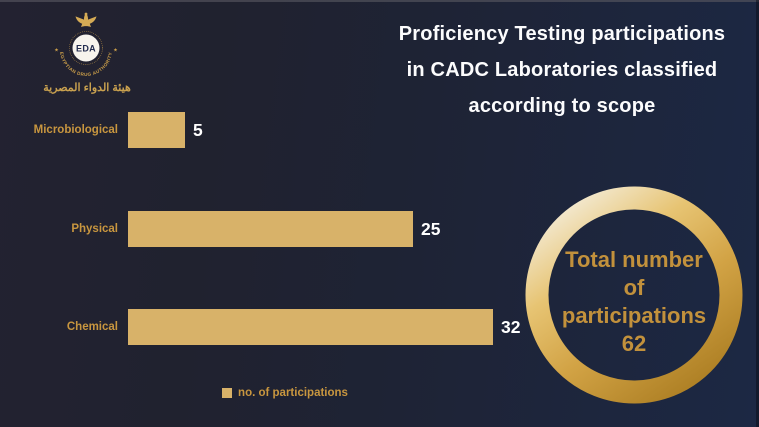 The image size is (759, 427). Describe the element at coordinates (511, 326) in the screenshot. I see `bar-value-chemical: 32` at that location.